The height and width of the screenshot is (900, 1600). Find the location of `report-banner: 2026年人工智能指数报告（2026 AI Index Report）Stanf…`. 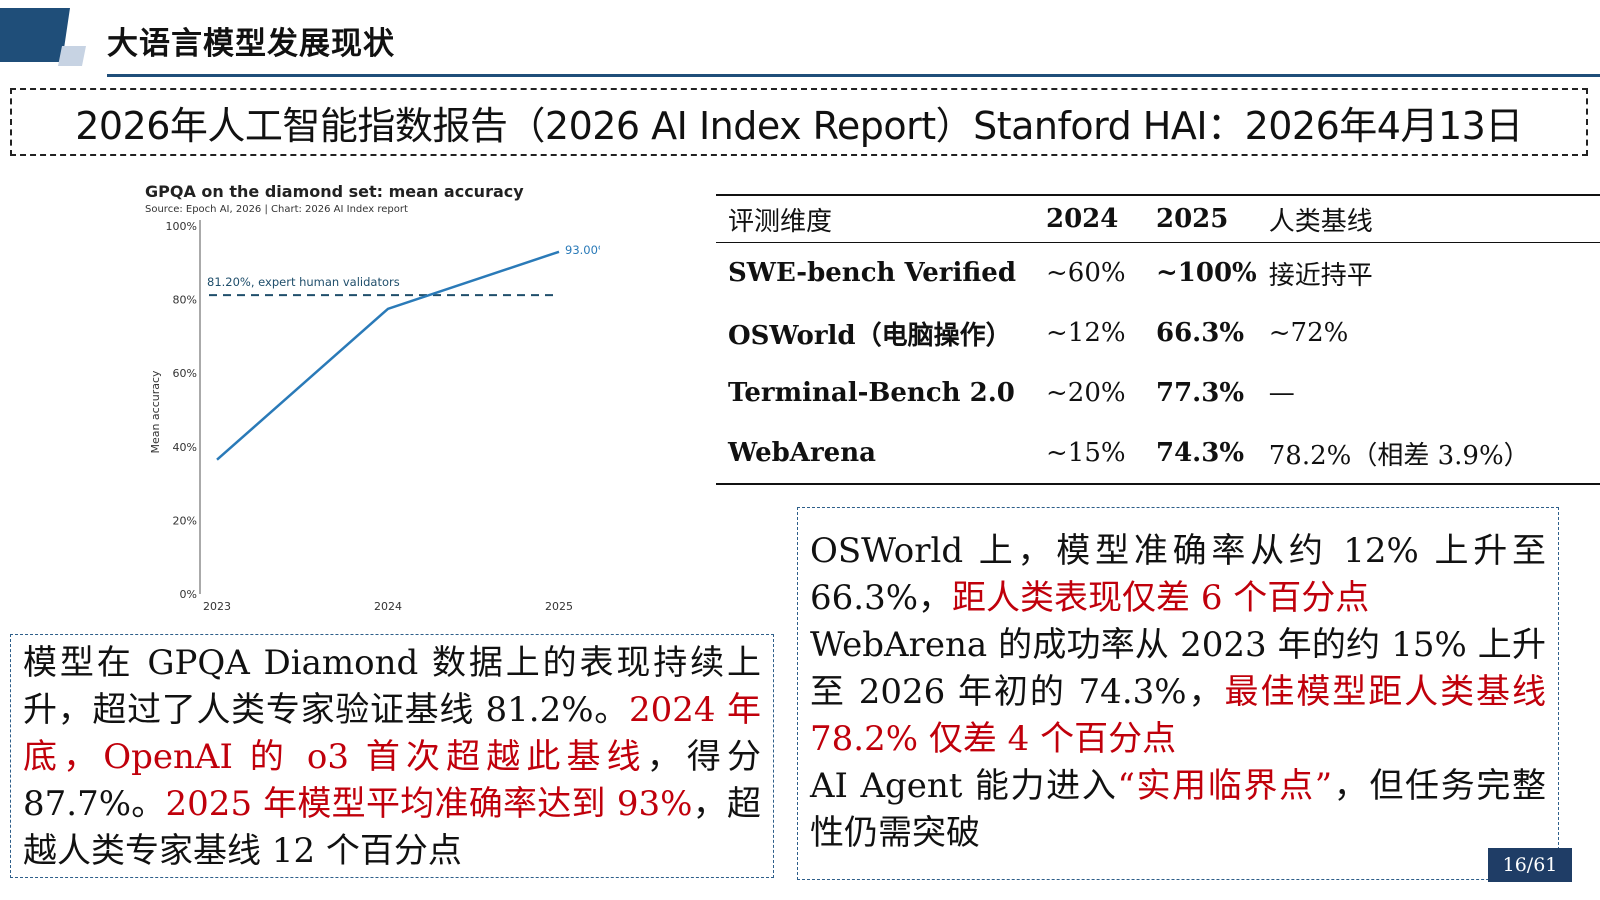

report-banner: 2026年人工智能指数报告（2026 AI Index Report）Stanf… is located at coordinates (799, 122).